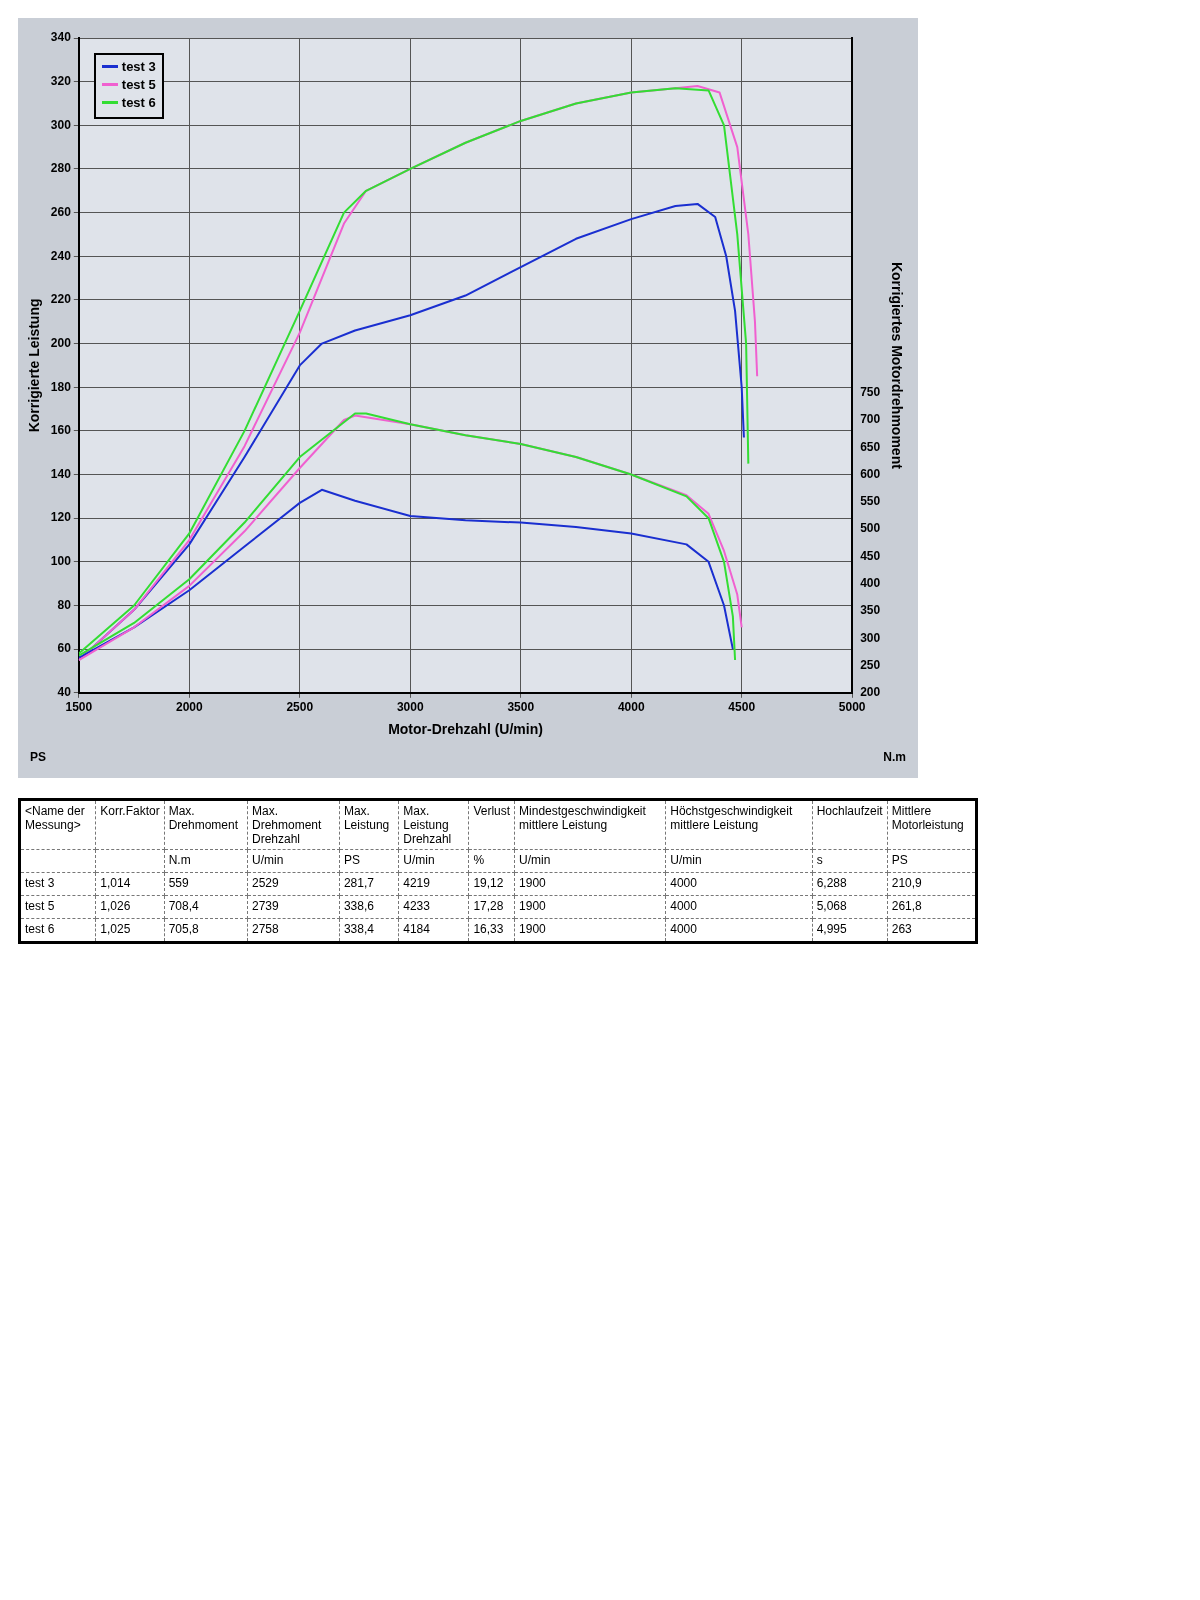  Describe the element at coordinates (870, 446) in the screenshot. I see `y2-tick-label: 650` at that location.